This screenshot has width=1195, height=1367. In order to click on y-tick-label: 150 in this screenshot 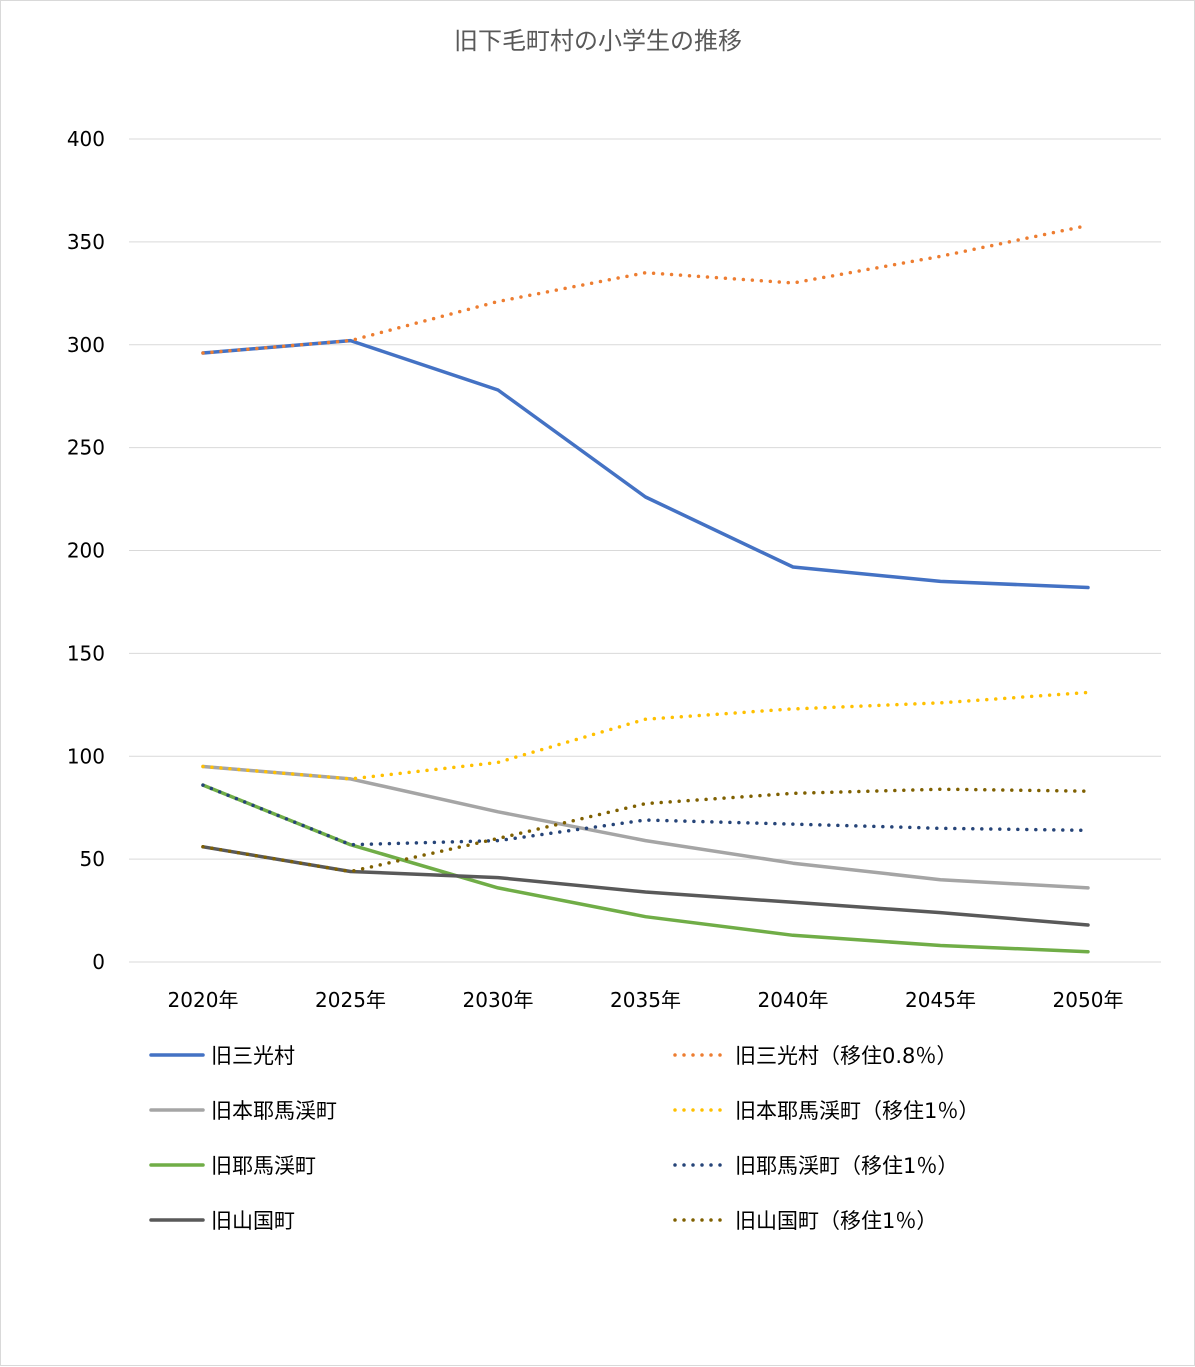, I will do `click(86, 653)`.